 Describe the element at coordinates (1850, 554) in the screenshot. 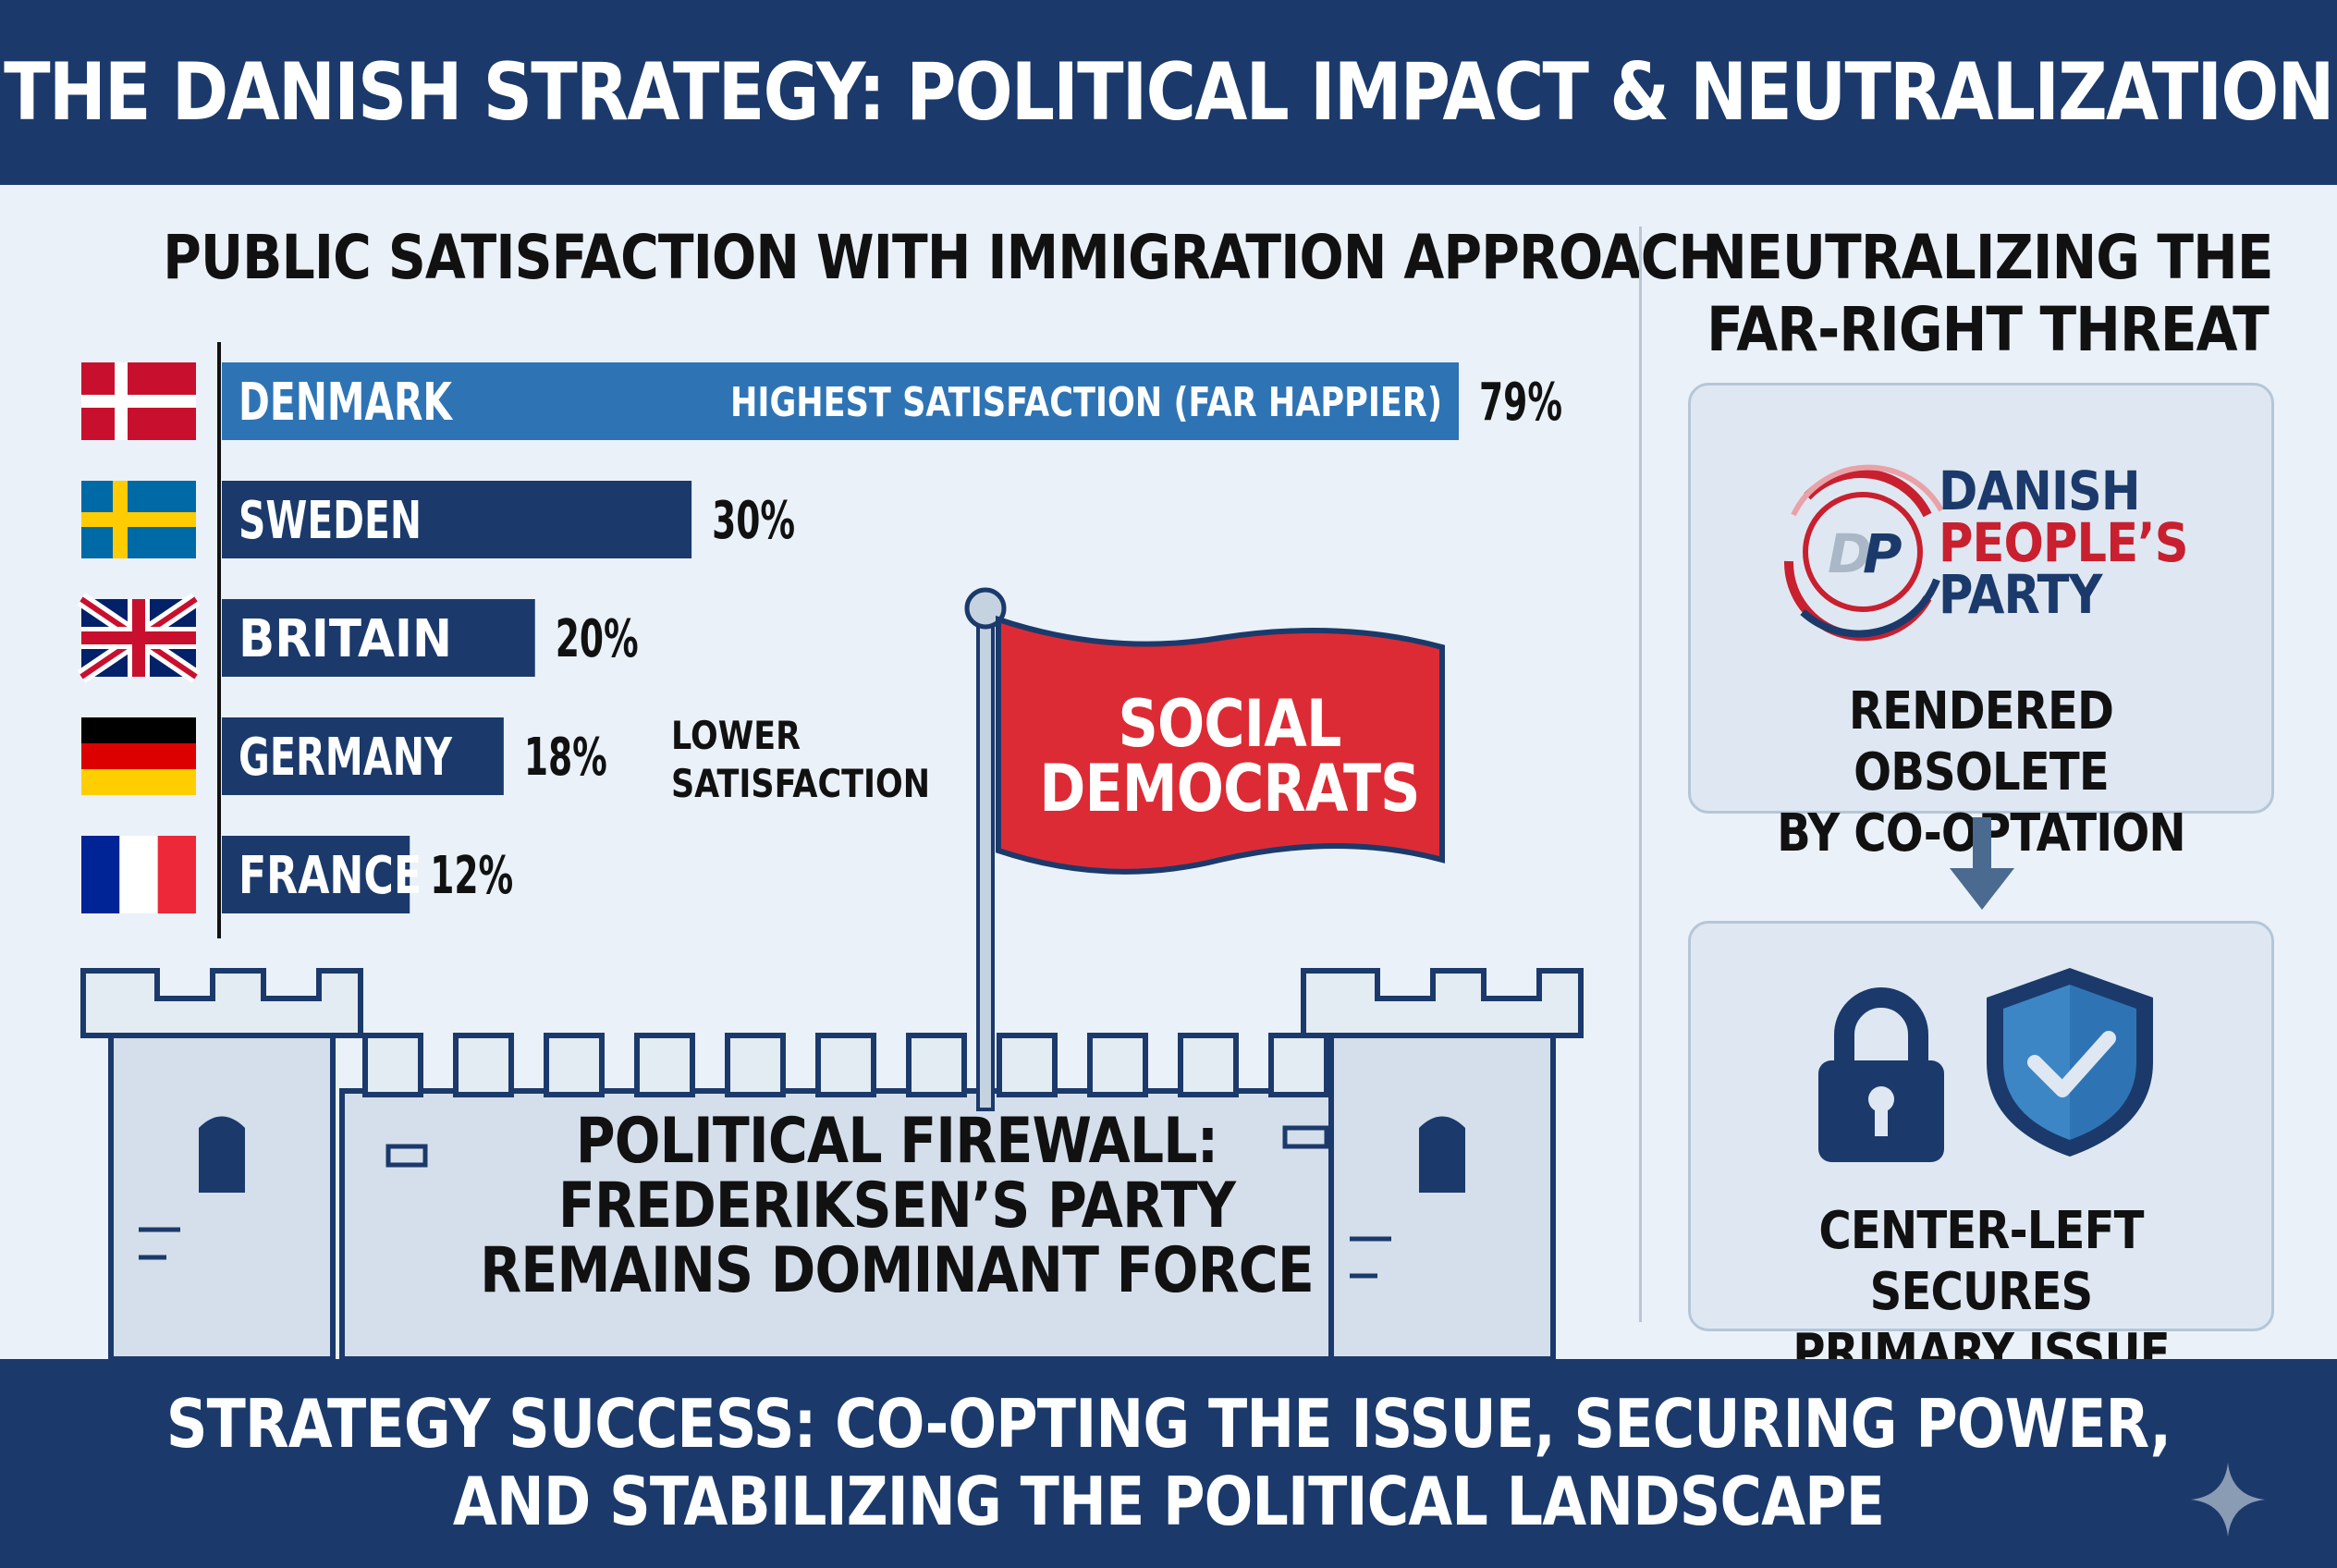

I see `logo-text-d: D` at that location.